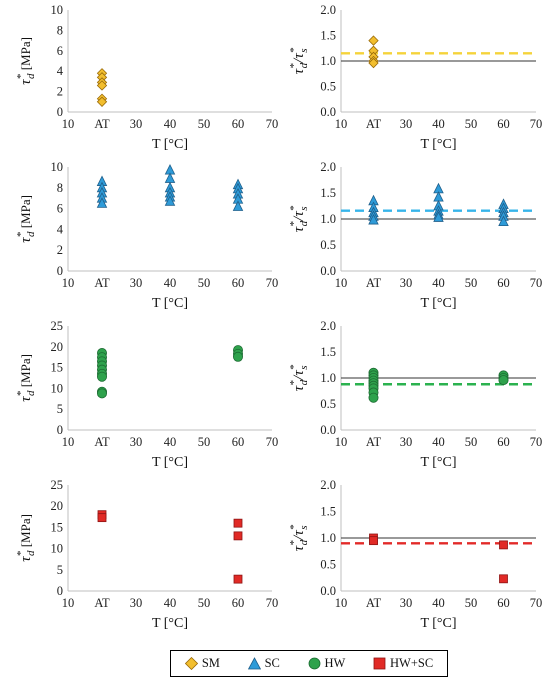 The height and width of the screenshot is (695, 550). Describe the element at coordinates (314, 663) in the screenshot. I see `circle-icon` at that location.